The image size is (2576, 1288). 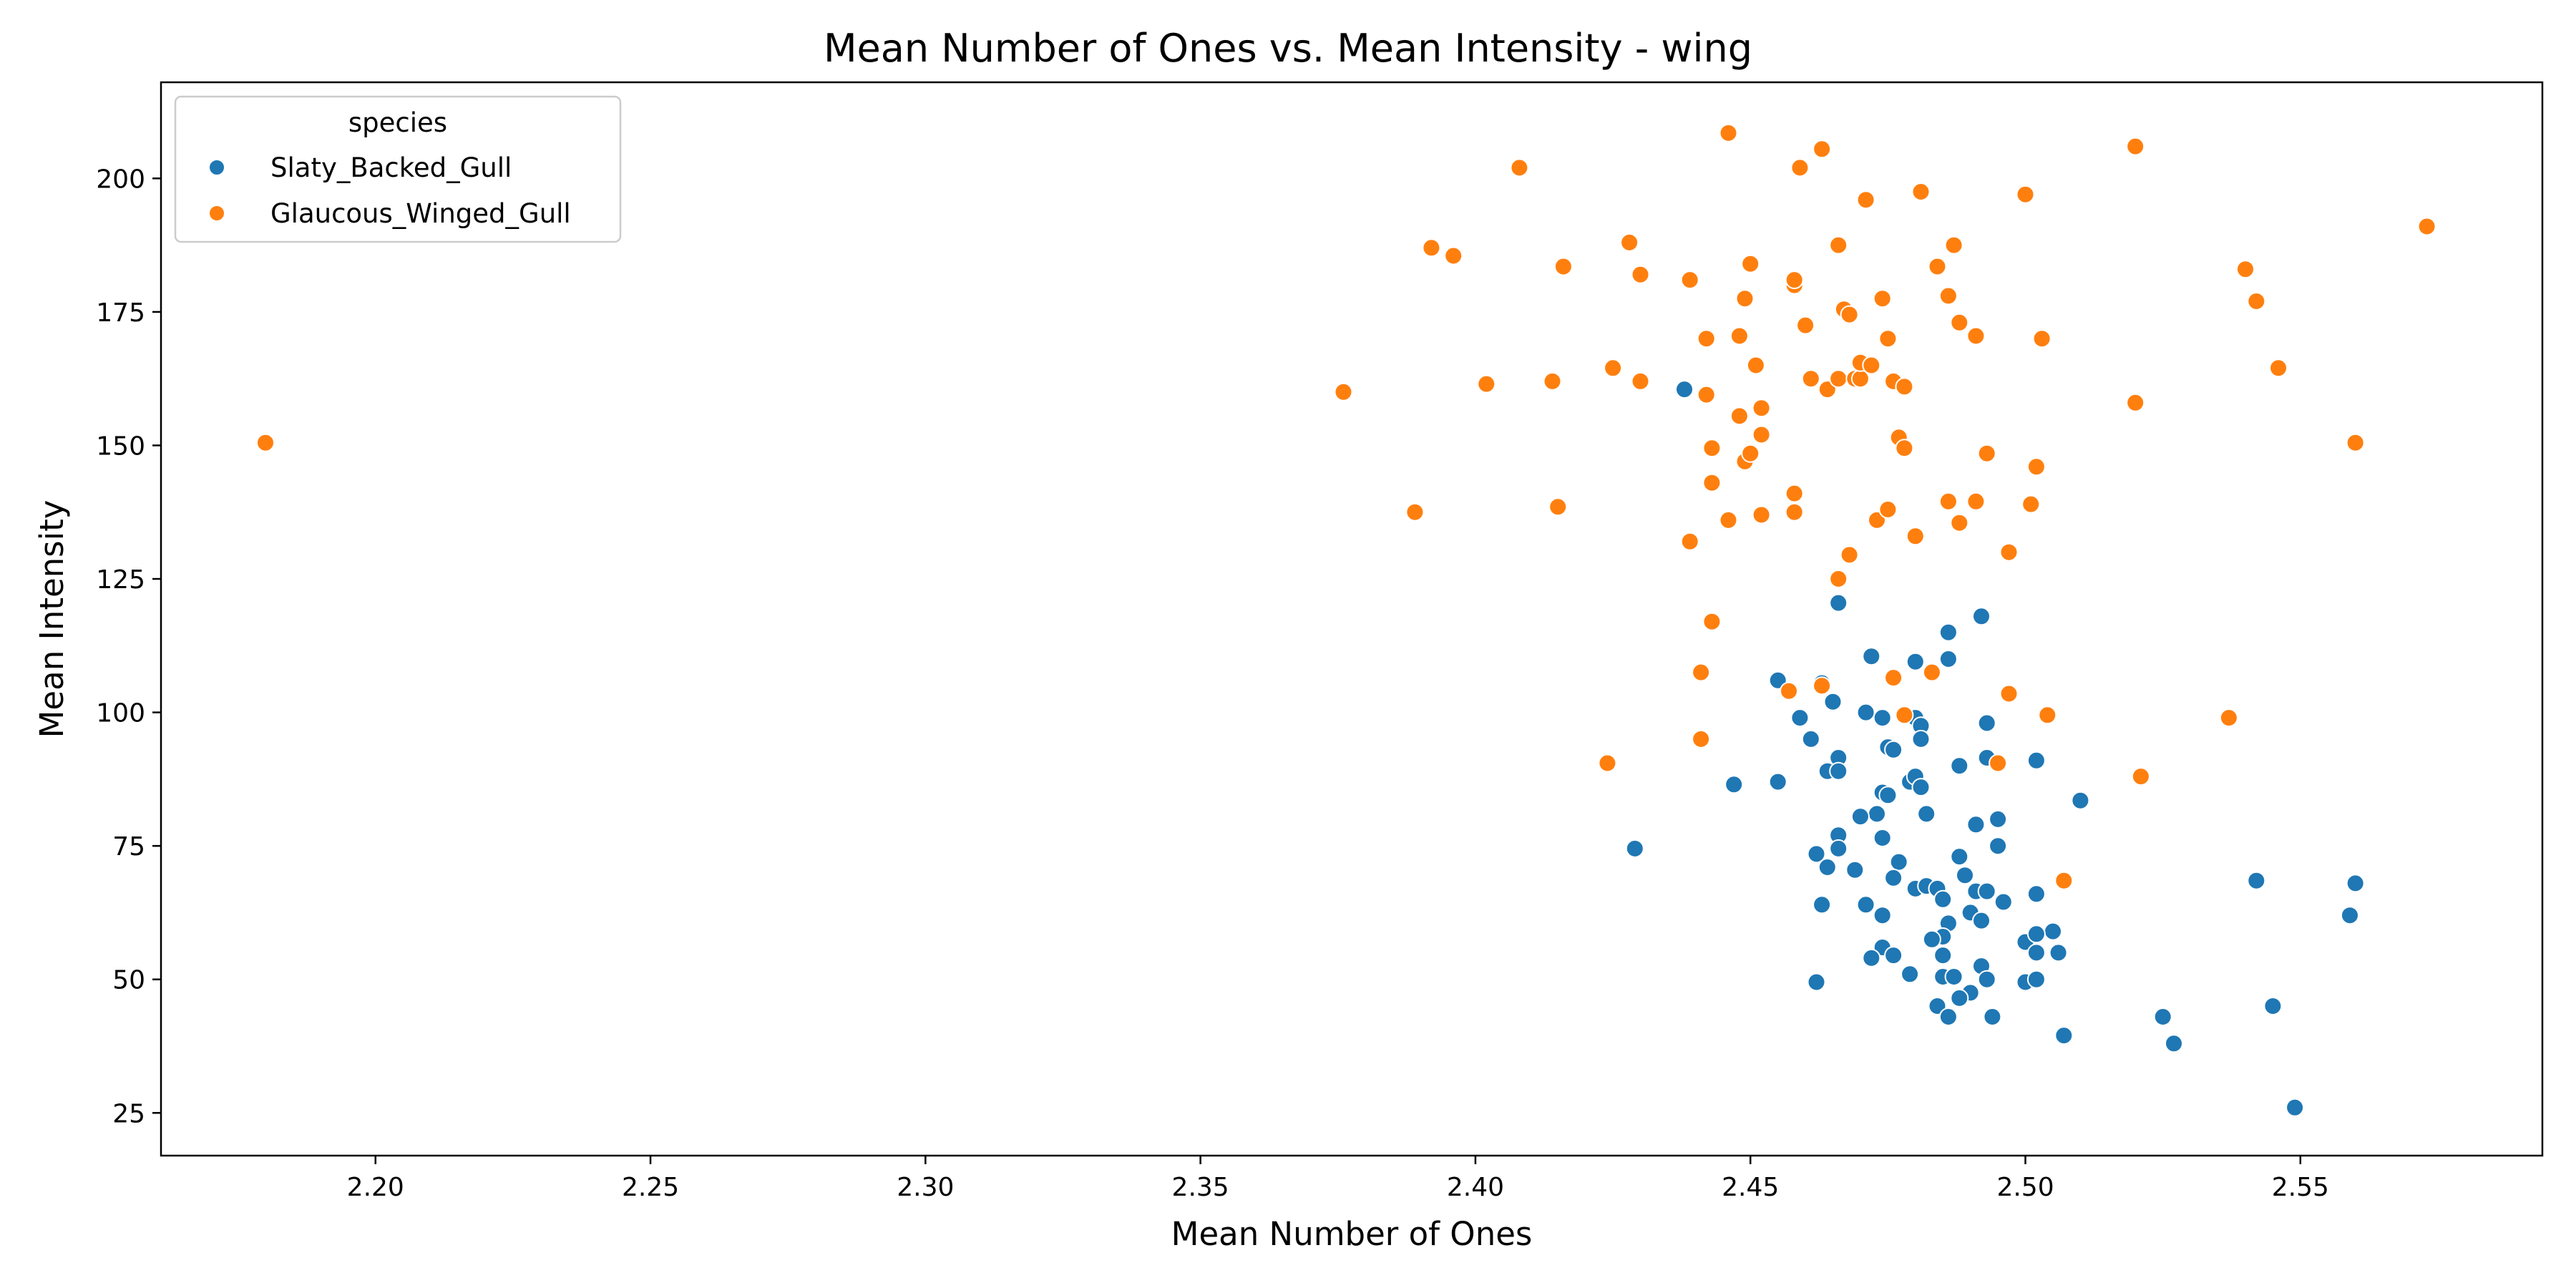 I want to click on x-axis-label: Mean Number of Ones, so click(x=1352, y=1234).